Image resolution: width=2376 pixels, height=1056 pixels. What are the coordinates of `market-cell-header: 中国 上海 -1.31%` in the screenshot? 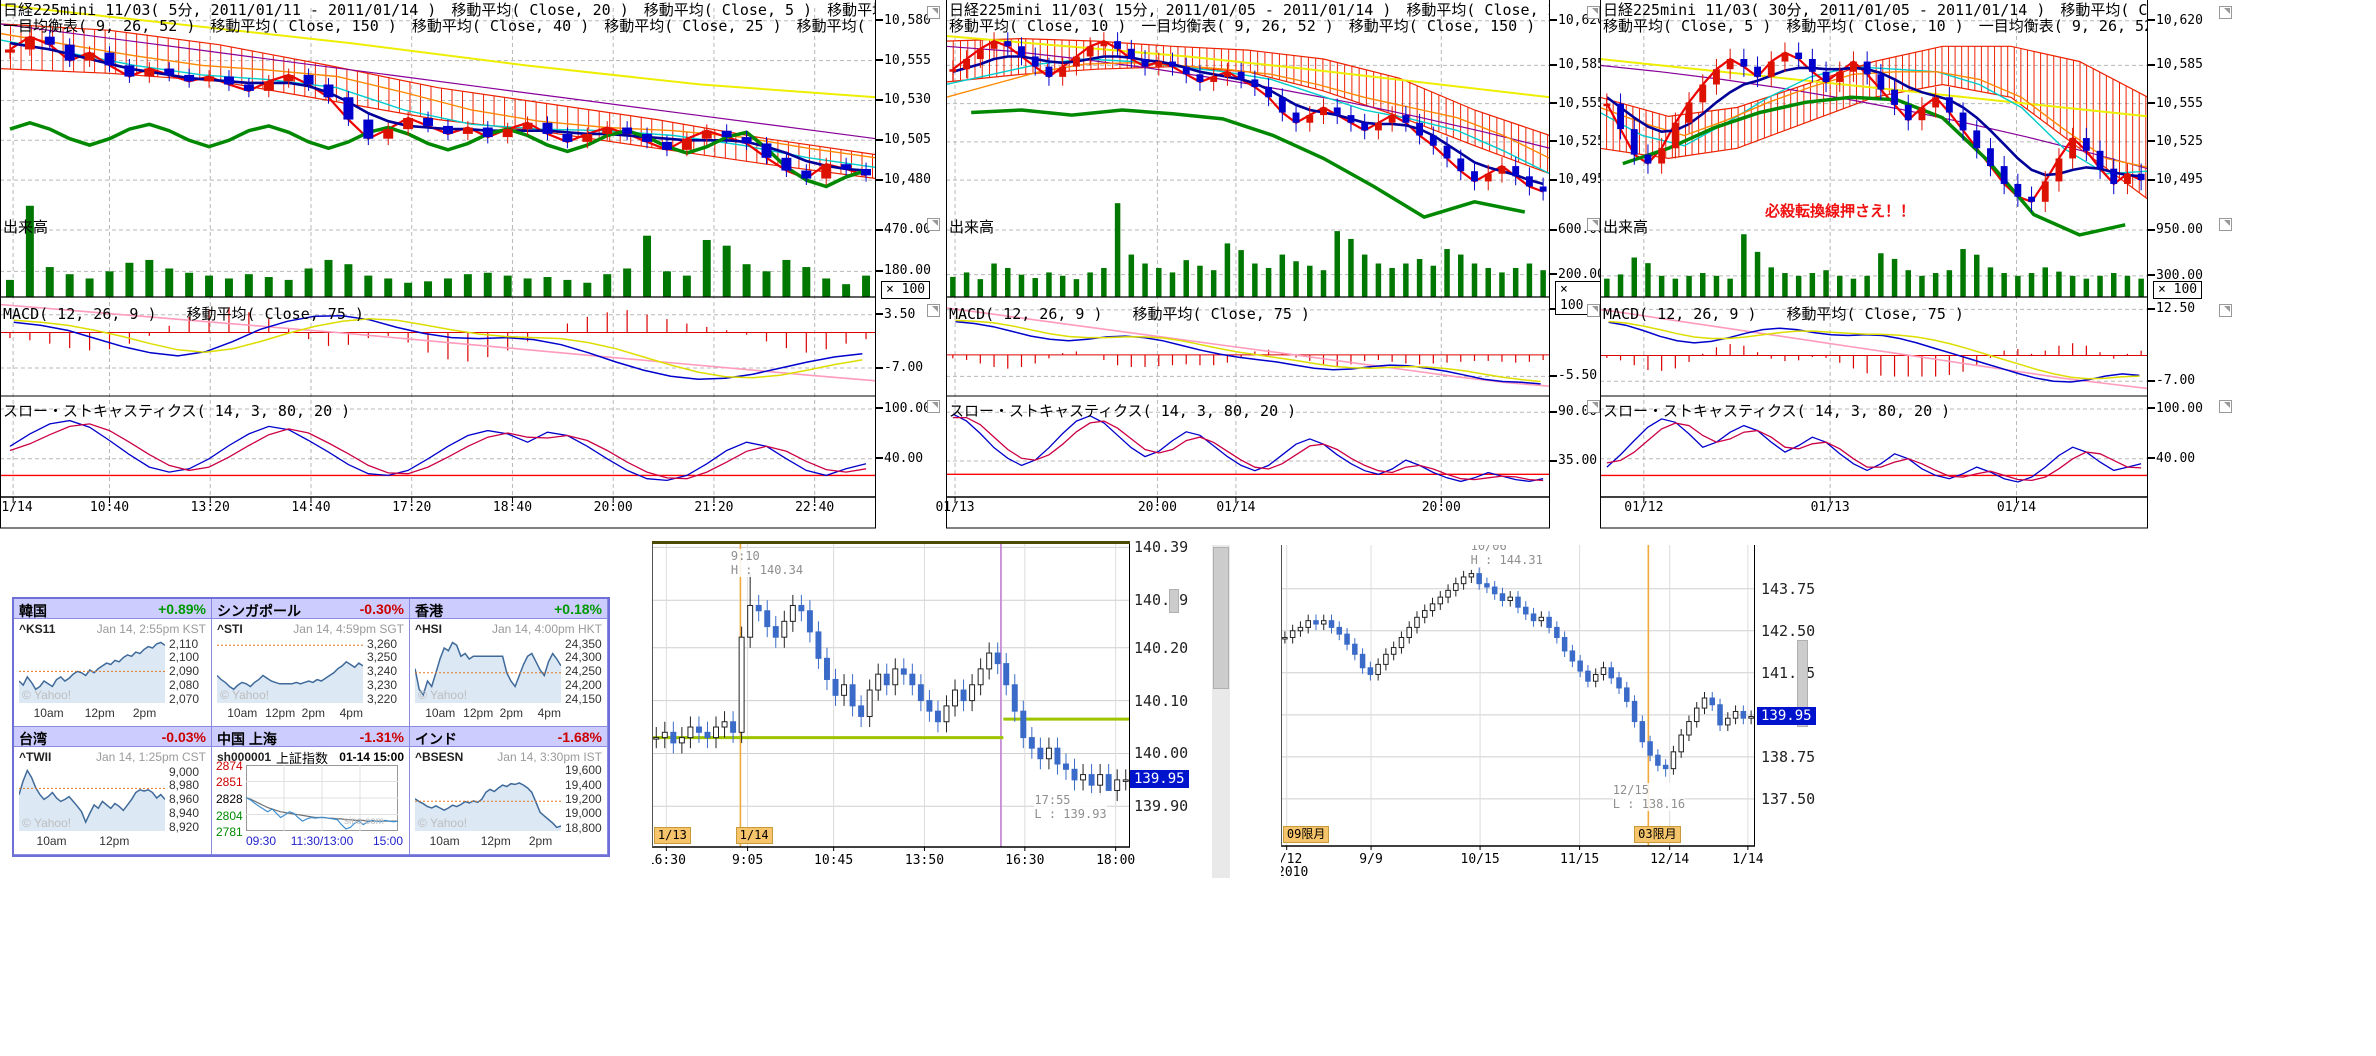 It's located at (310, 737).